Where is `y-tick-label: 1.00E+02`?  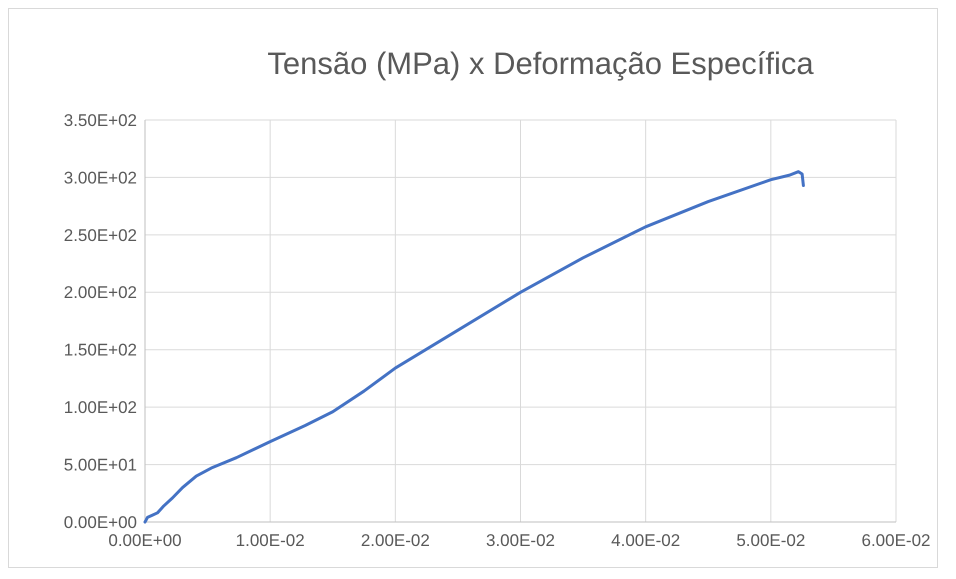
y-tick-label: 1.00E+02 is located at coordinates (100, 408).